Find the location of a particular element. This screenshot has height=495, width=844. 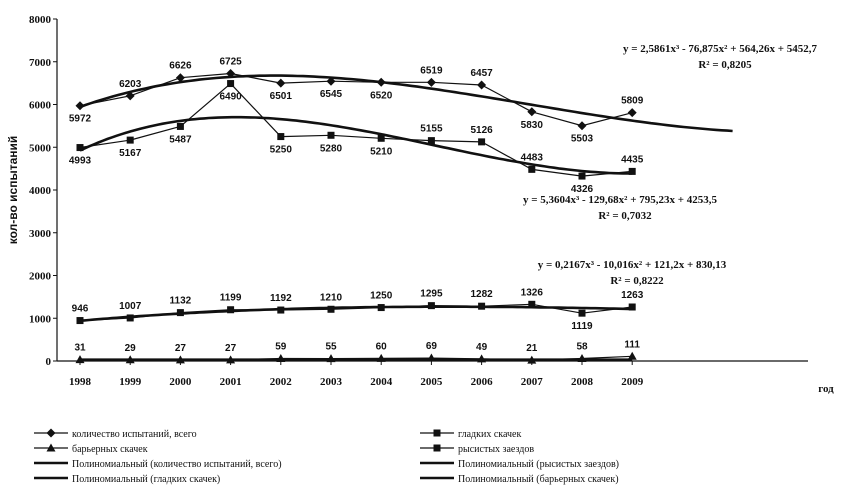

data-label: 1263 is located at coordinates (632, 295).